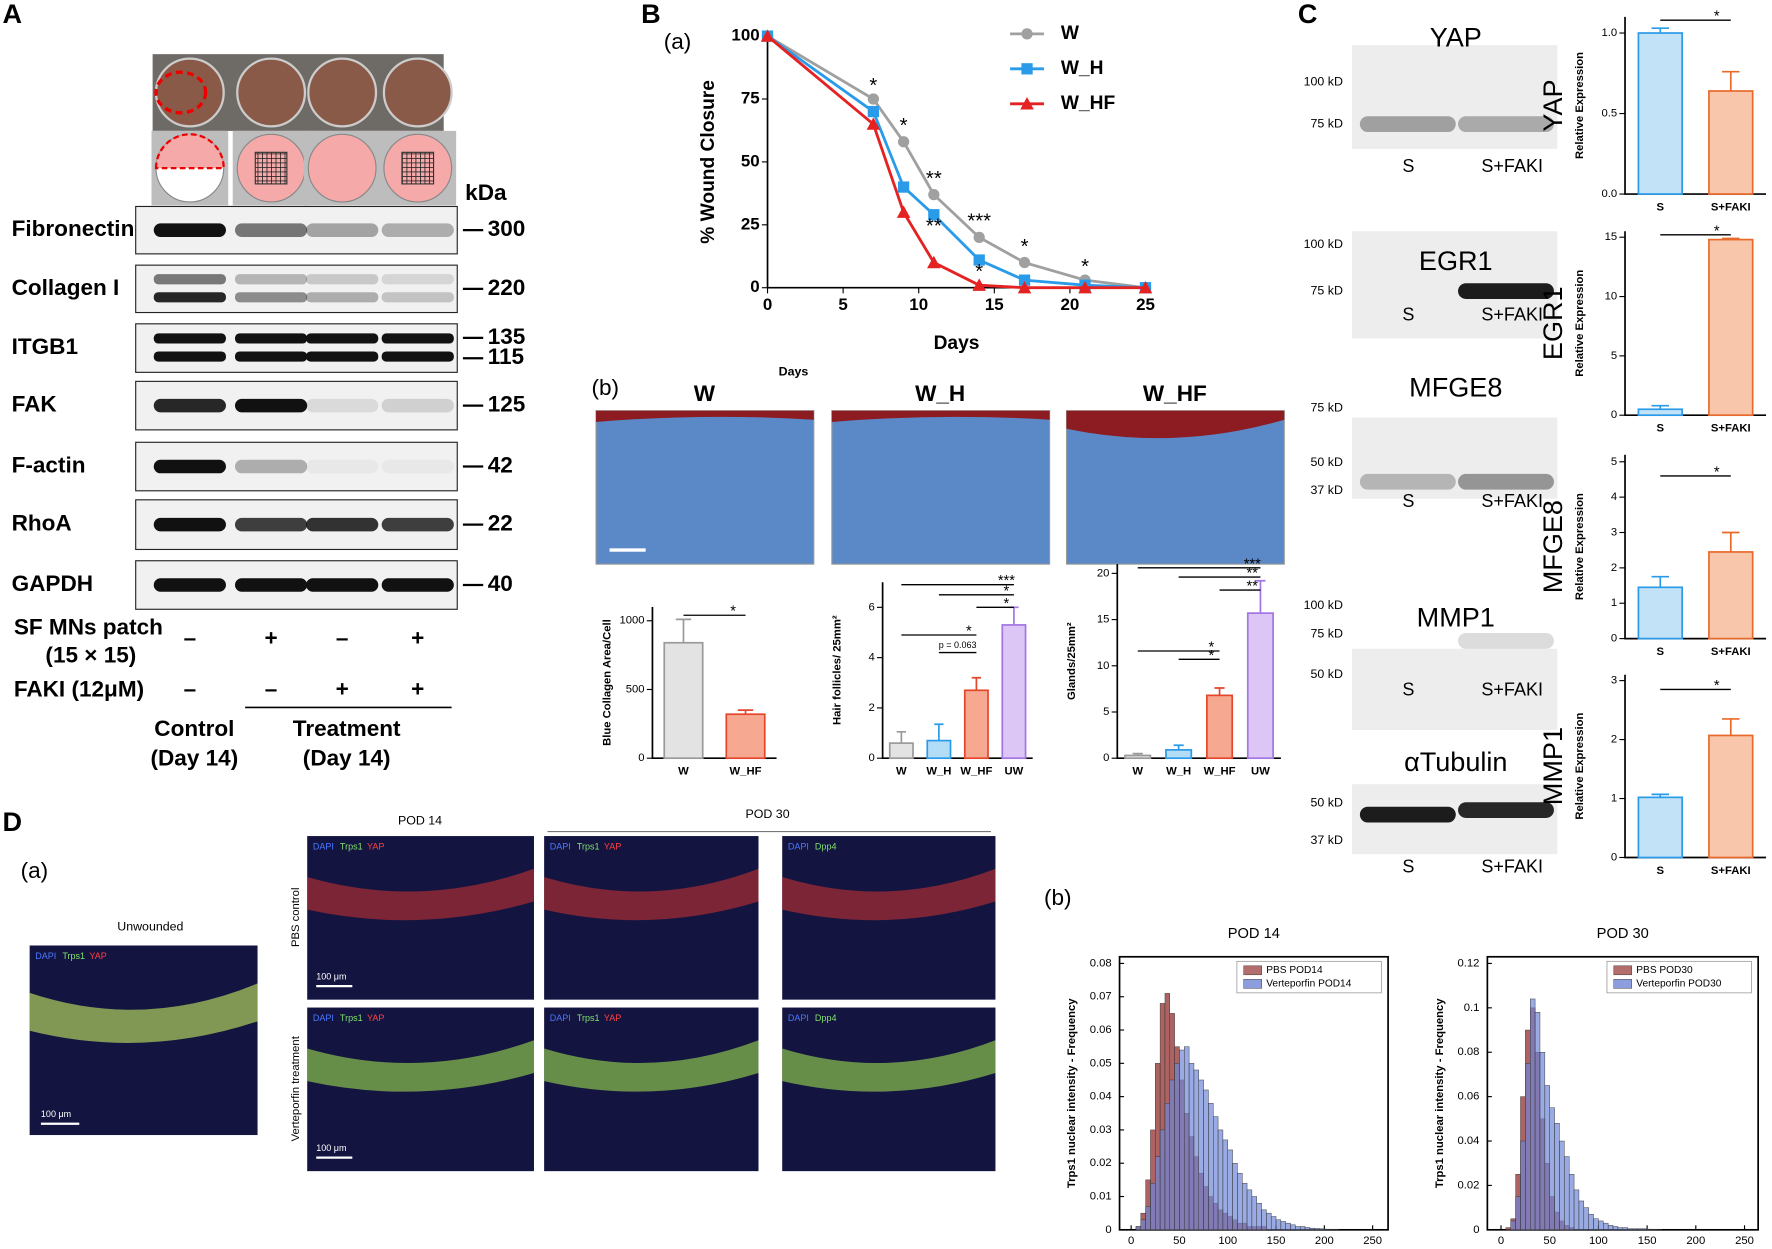 The height and width of the screenshot is (1249, 1772). What do you see at coordinates (1323, 82) in the screenshot?
I see `kd-marker: 100 kD` at bounding box center [1323, 82].